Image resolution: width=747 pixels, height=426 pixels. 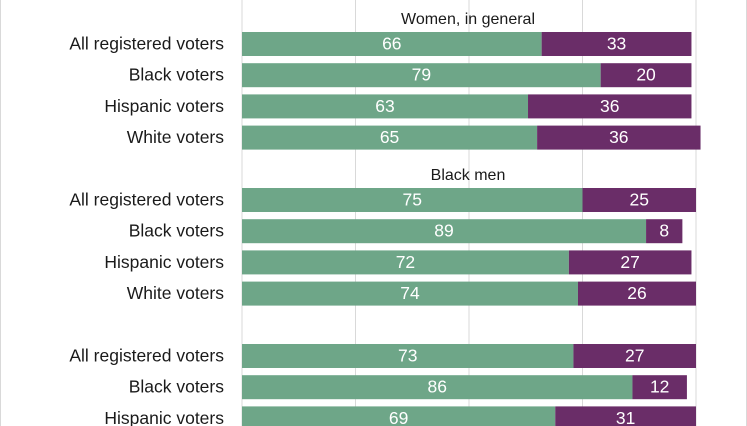 I want to click on data-label: 8, so click(x=664, y=231).